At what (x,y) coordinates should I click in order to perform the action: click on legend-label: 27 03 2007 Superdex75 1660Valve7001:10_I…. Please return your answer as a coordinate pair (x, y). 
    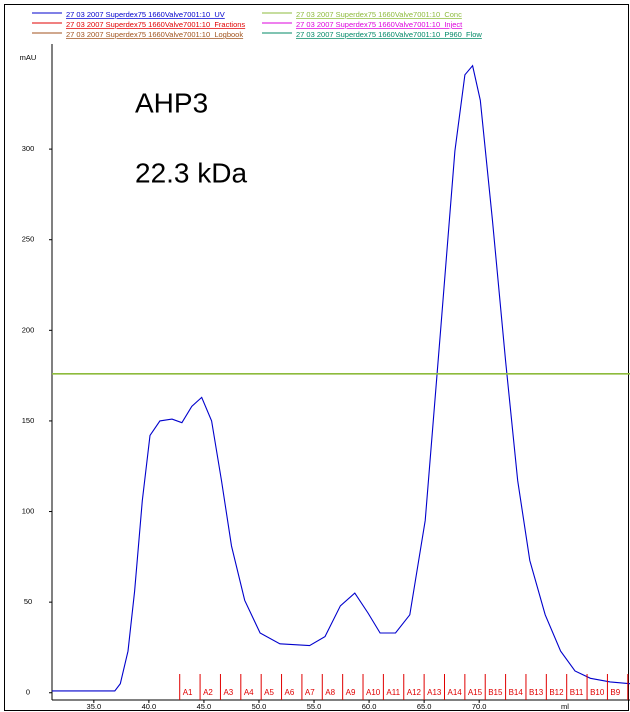
    Looking at the image, I should click on (379, 24).